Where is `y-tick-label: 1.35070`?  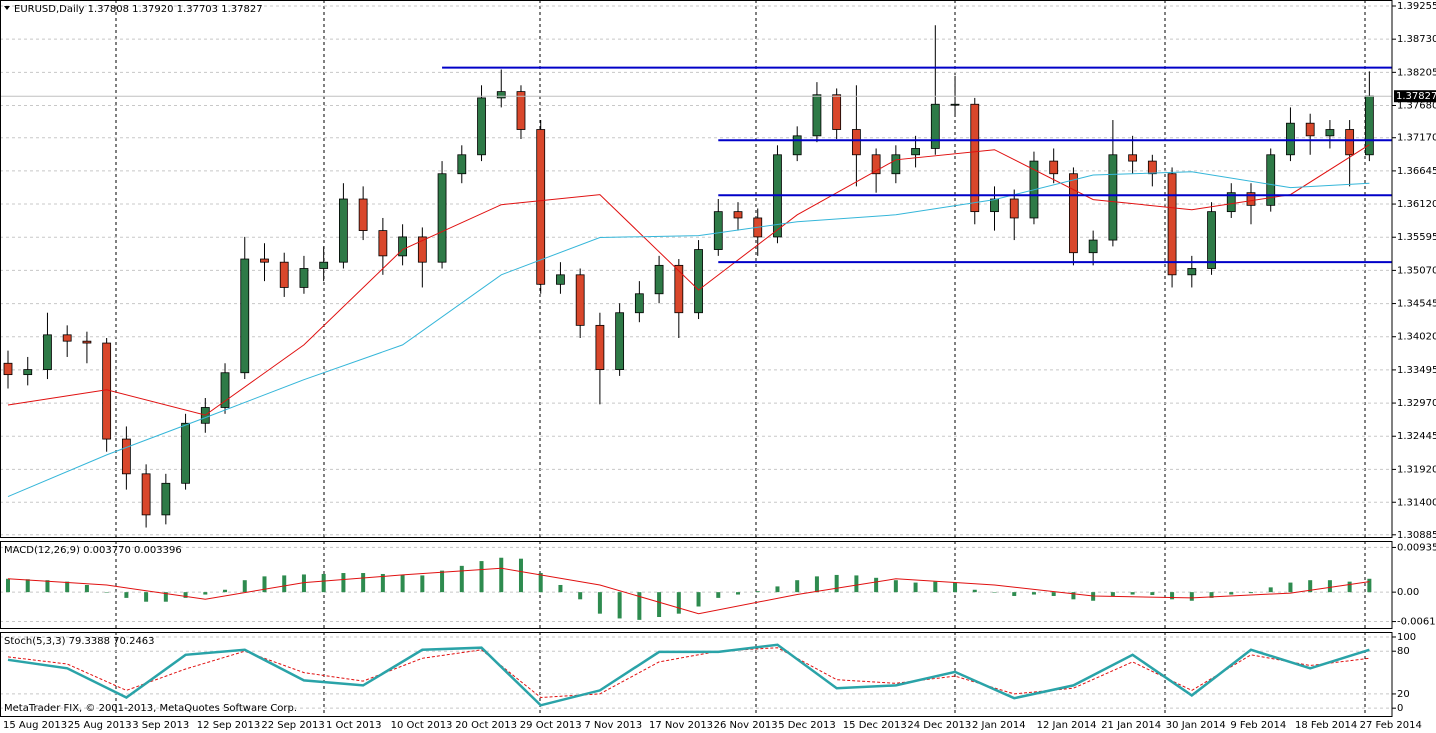
y-tick-label: 1.35070 is located at coordinates (1416, 270).